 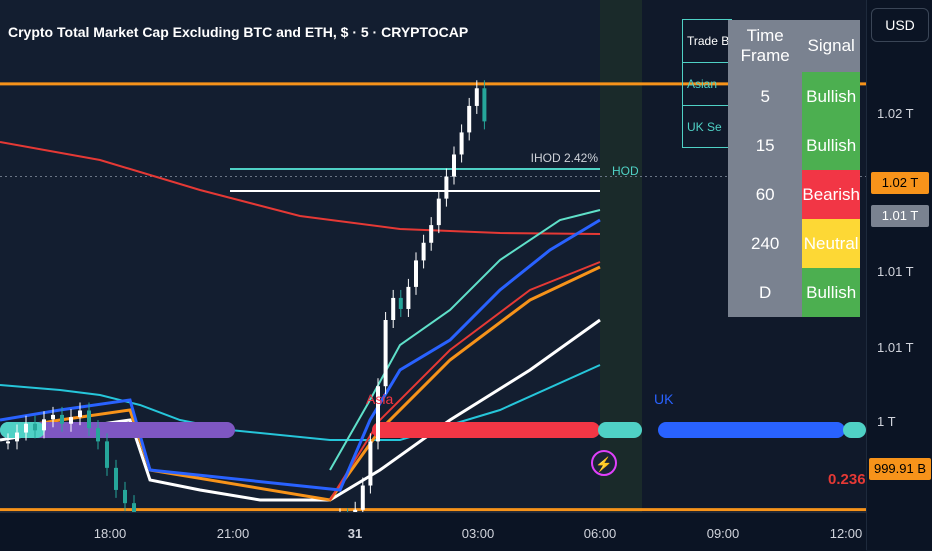 I want to click on signal-row: 15 Bullish, so click(x=794, y=145).